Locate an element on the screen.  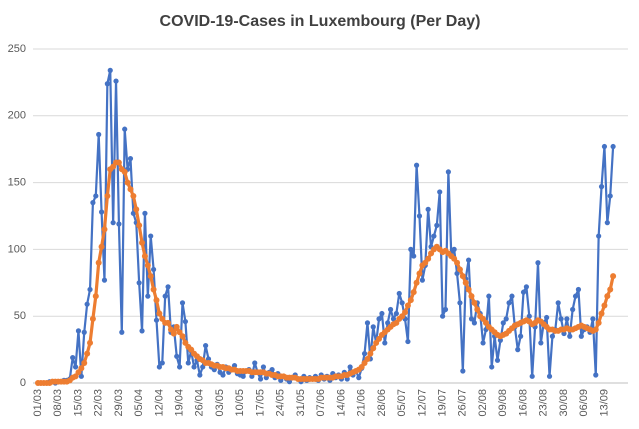
x-tick-label: 02/08 is located at coordinates (483, 403).